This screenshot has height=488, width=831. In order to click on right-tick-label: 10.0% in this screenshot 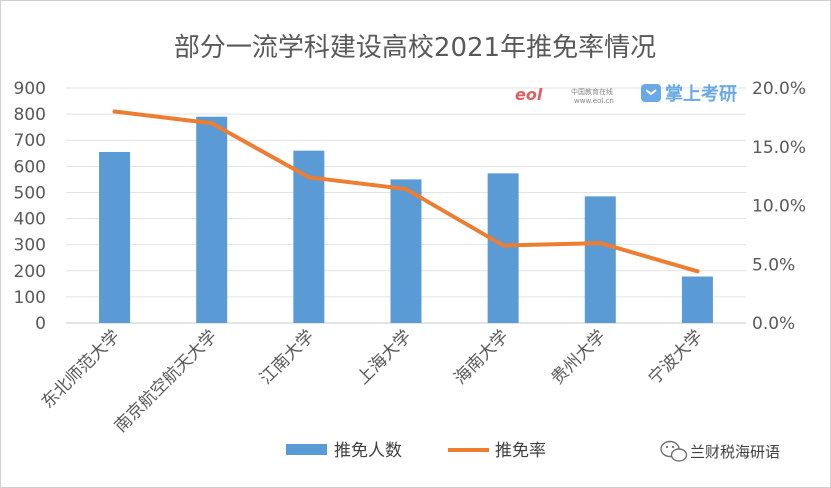, I will do `click(779, 207)`.